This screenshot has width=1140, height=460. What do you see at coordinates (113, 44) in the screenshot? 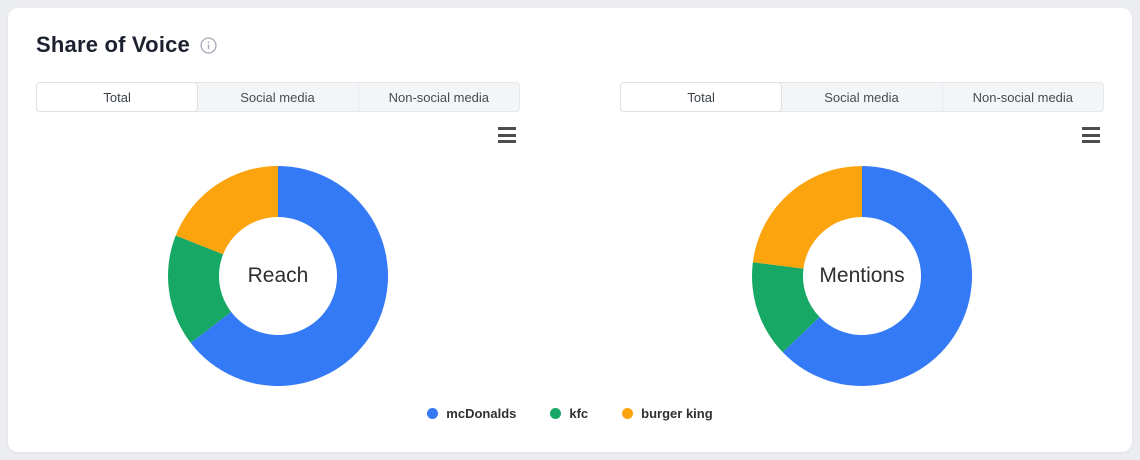
I see `page-title: Share of Voice` at bounding box center [113, 44].